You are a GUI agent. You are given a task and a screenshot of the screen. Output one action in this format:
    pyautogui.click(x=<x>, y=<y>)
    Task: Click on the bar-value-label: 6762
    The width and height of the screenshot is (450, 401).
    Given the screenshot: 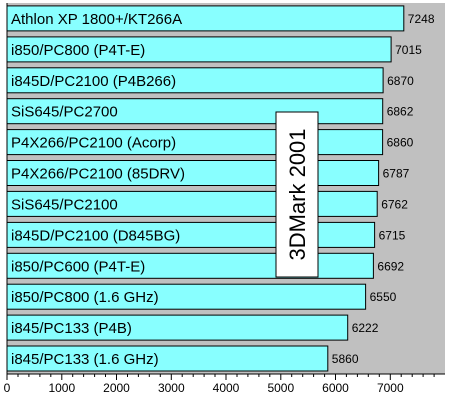 What is the action you would take?
    pyautogui.click(x=394, y=205)
    